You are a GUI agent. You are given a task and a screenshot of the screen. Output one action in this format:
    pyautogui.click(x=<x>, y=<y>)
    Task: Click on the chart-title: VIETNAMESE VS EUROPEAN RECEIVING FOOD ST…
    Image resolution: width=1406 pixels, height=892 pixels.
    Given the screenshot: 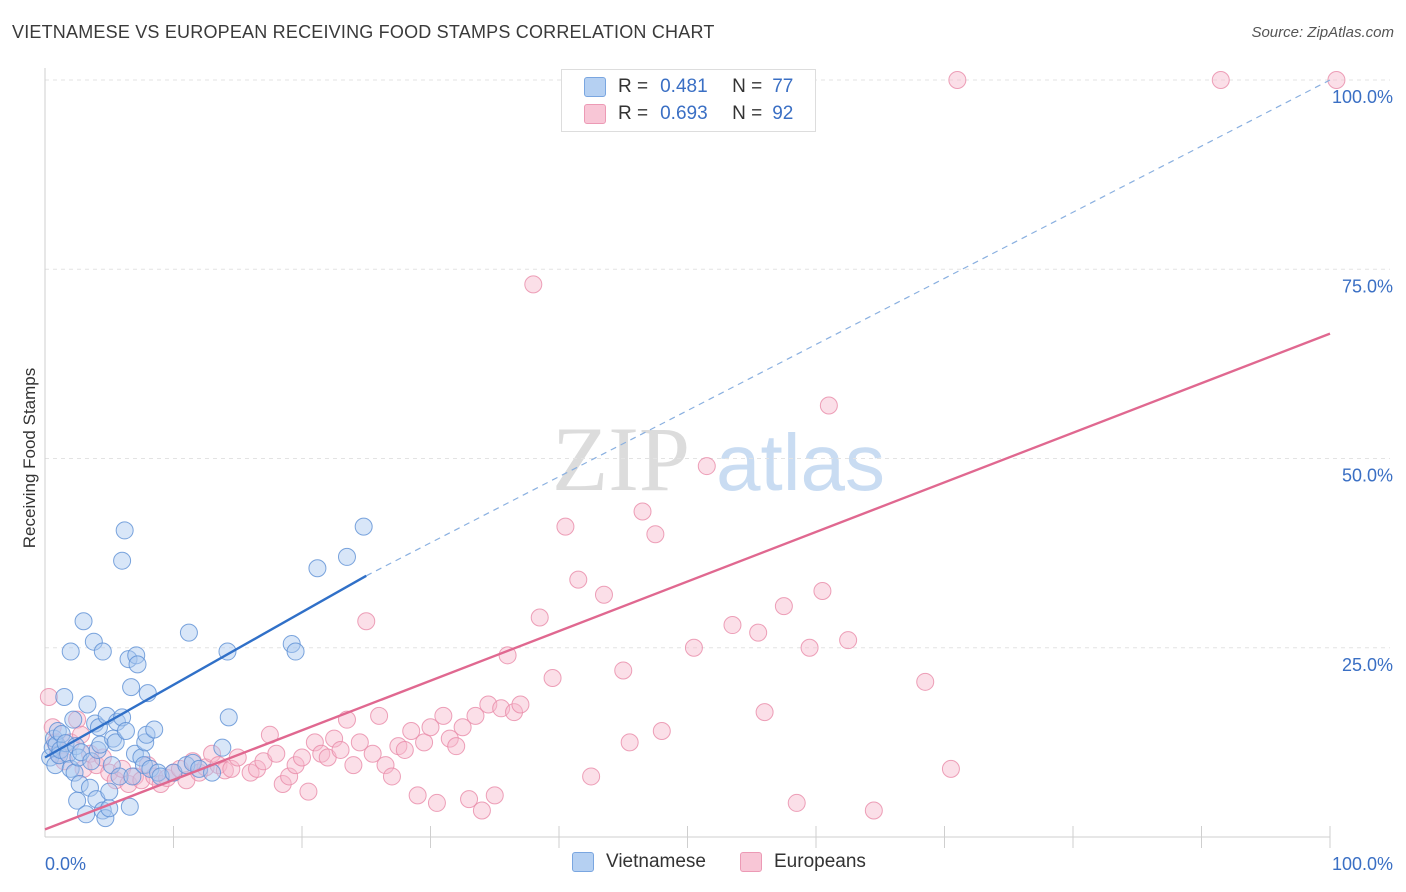 What is the action you would take?
    pyautogui.click(x=363, y=32)
    